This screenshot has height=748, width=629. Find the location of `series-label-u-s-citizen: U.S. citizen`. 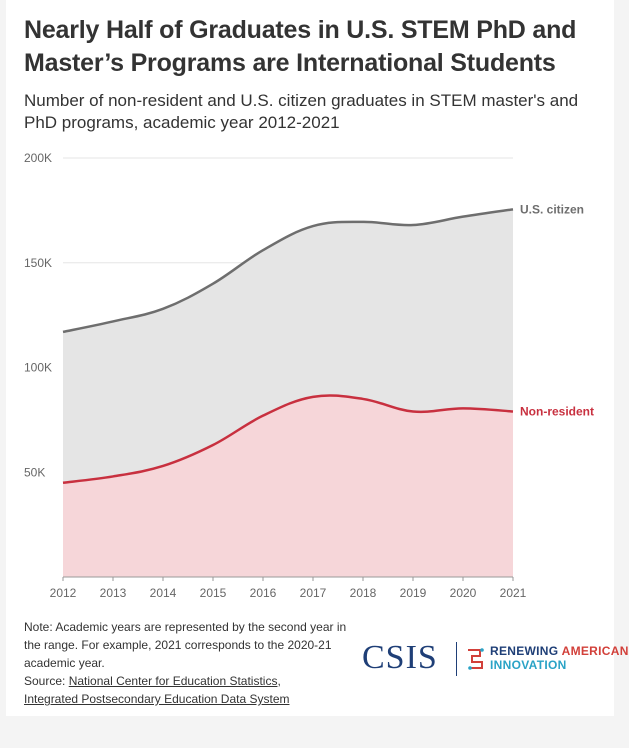

series-label-u-s-citizen: U.S. citizen is located at coordinates (552, 209).